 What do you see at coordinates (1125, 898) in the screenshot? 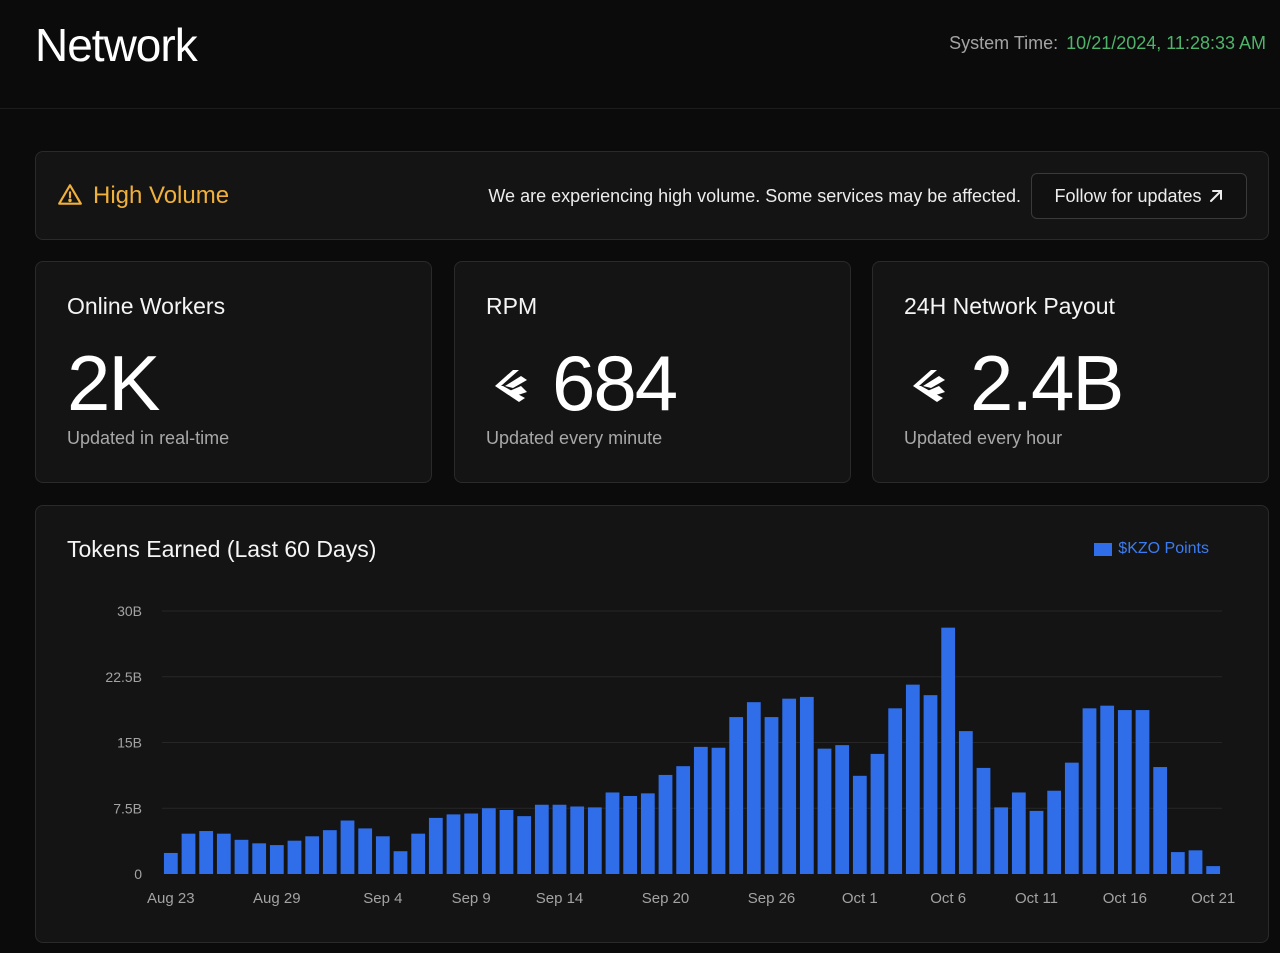
I see `x-tick-label: Oct 16` at bounding box center [1125, 898].